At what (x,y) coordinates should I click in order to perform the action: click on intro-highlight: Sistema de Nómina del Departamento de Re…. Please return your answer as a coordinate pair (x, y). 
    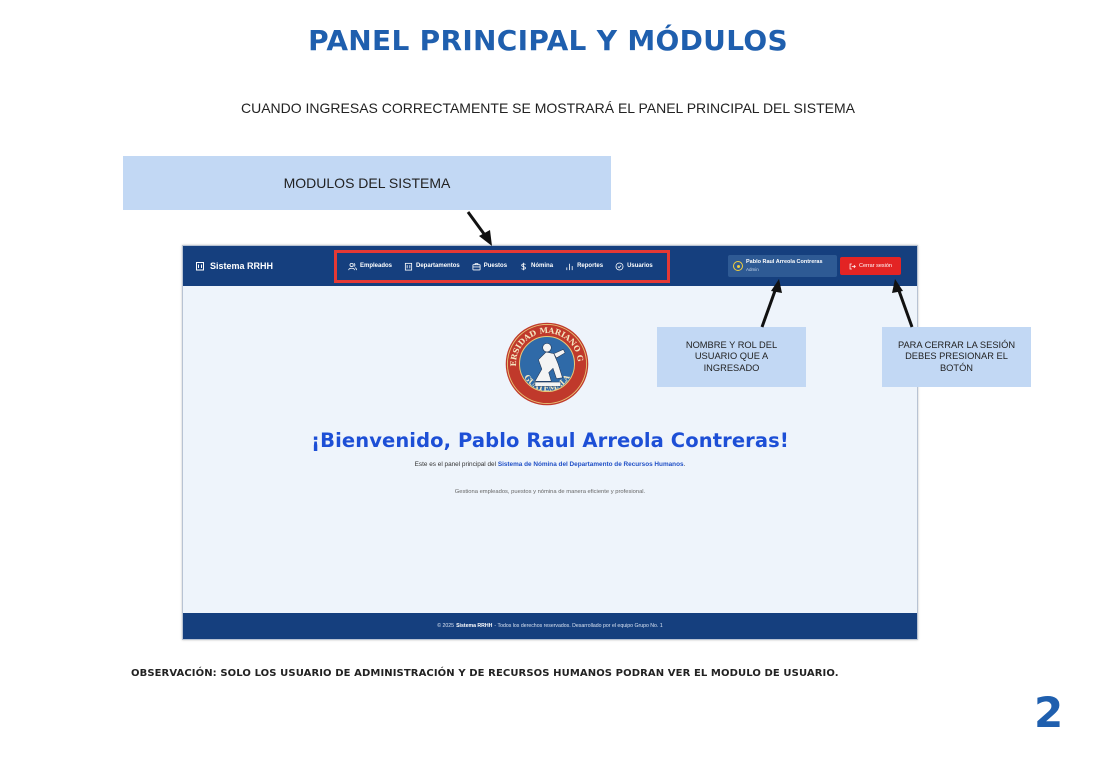
    Looking at the image, I should click on (590, 464).